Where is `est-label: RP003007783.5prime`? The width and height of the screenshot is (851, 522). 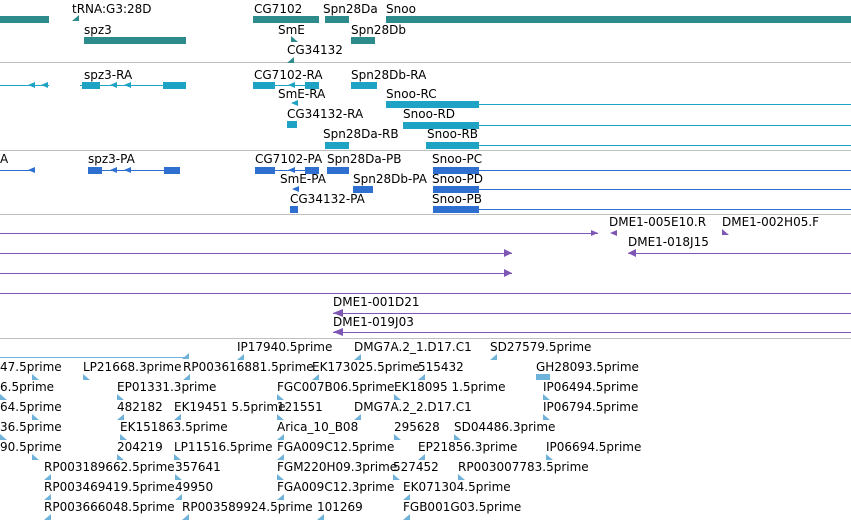
est-label: RP003007783.5prime is located at coordinates (523, 467).